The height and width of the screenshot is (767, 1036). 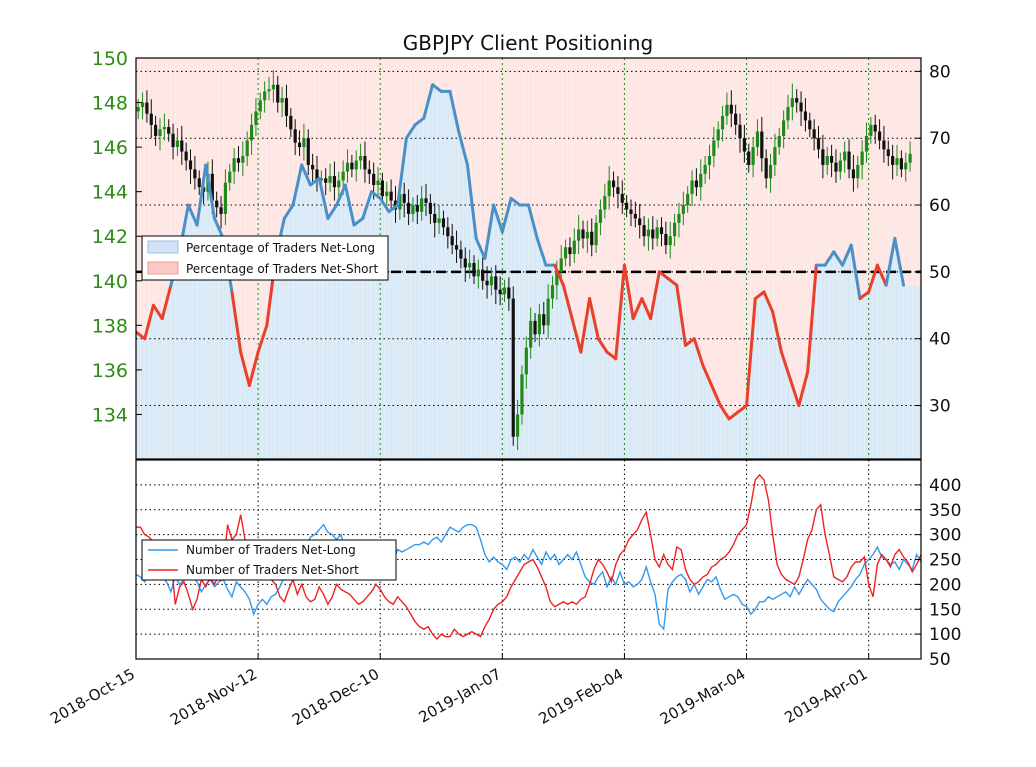 I want to click on right-tick-label: 60, so click(x=940, y=206).